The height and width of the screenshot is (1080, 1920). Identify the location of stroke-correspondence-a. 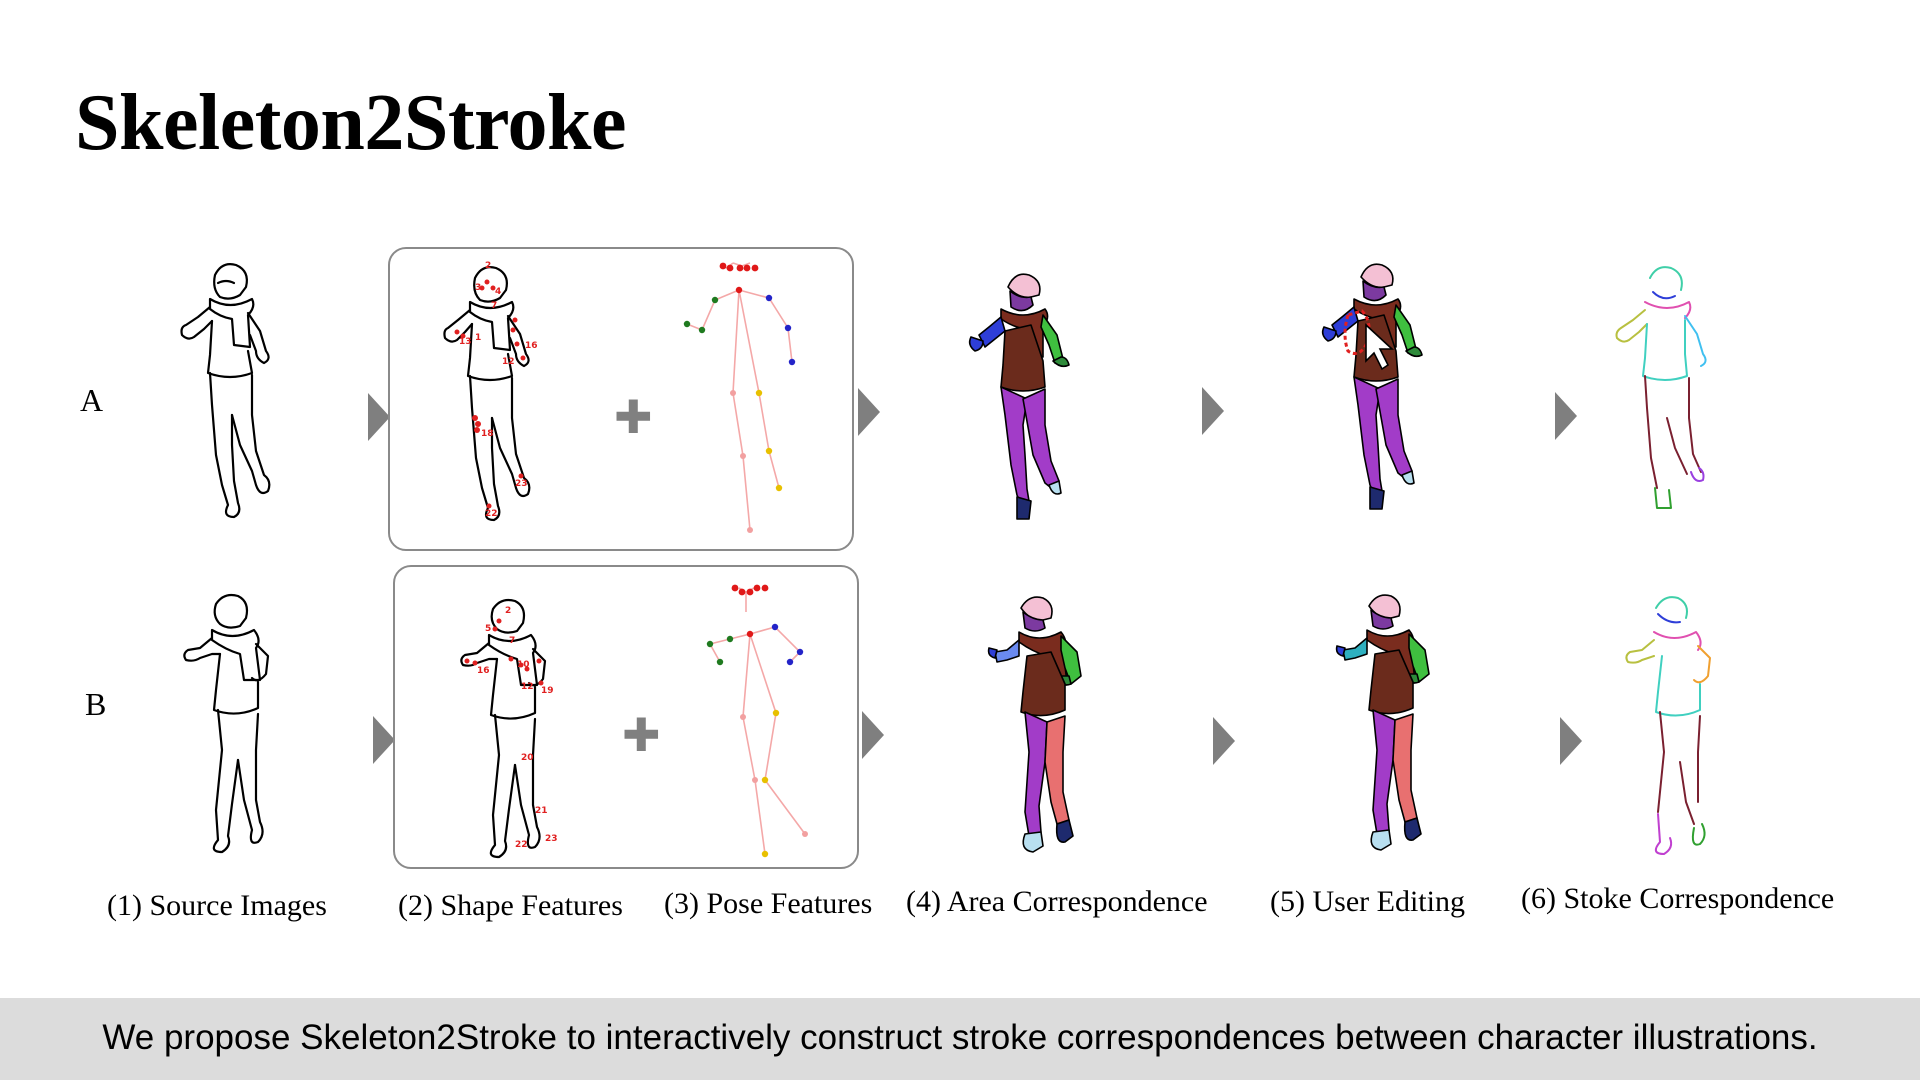
(1661, 387).